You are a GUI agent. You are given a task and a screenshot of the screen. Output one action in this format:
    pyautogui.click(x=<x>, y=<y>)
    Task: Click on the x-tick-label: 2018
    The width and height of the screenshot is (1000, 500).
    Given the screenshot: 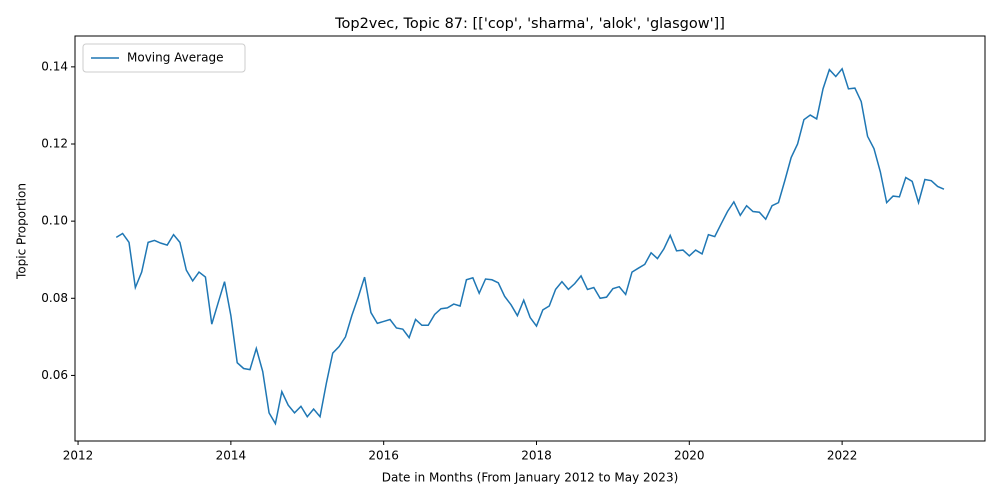 What is the action you would take?
    pyautogui.click(x=536, y=456)
    